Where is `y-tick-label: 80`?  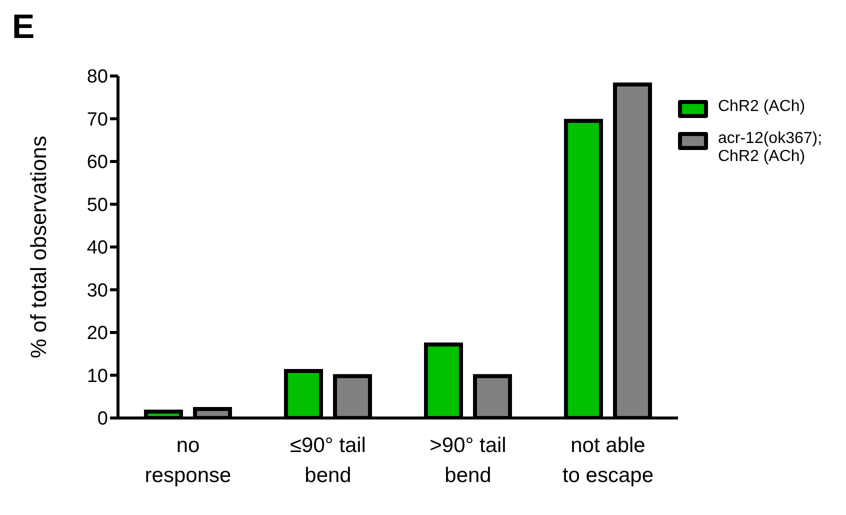 y-tick-label: 80 is located at coordinates (97, 77).